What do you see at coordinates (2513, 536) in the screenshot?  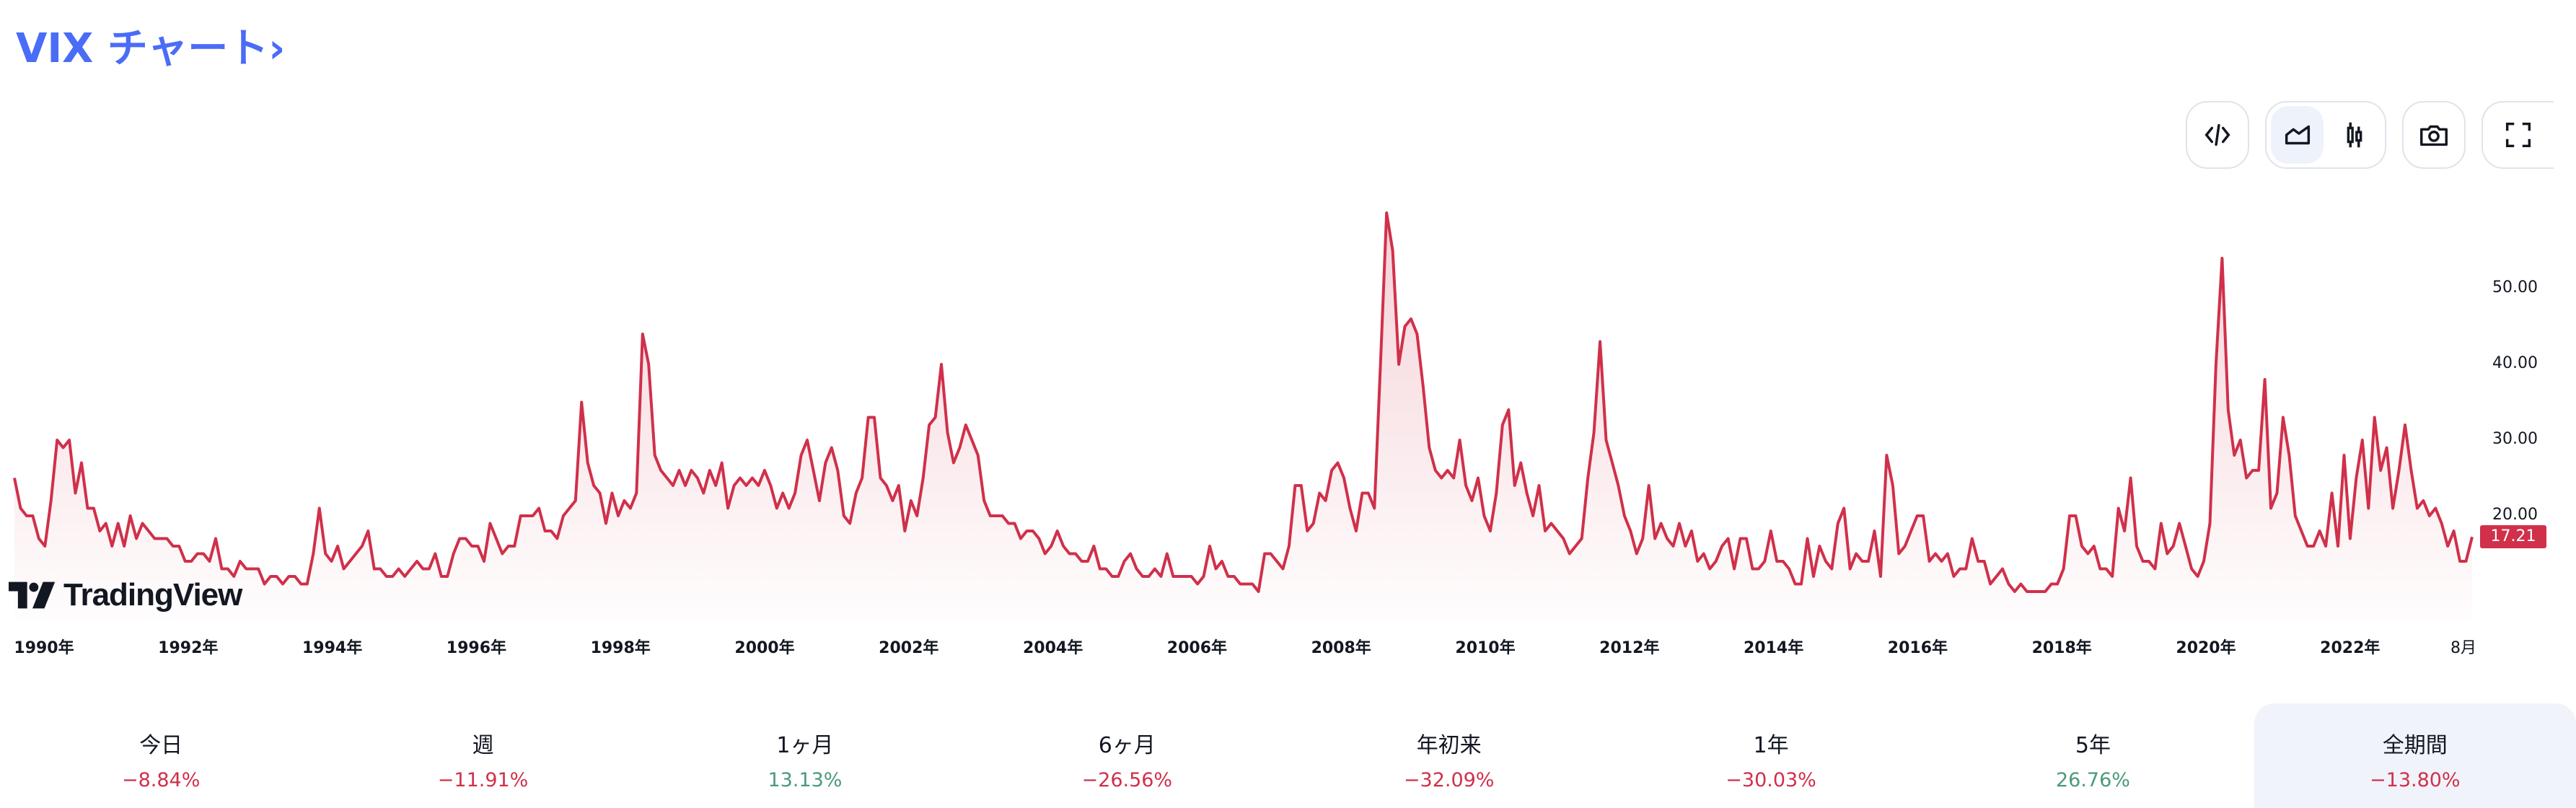 I see `last-price-label: 17.21` at bounding box center [2513, 536].